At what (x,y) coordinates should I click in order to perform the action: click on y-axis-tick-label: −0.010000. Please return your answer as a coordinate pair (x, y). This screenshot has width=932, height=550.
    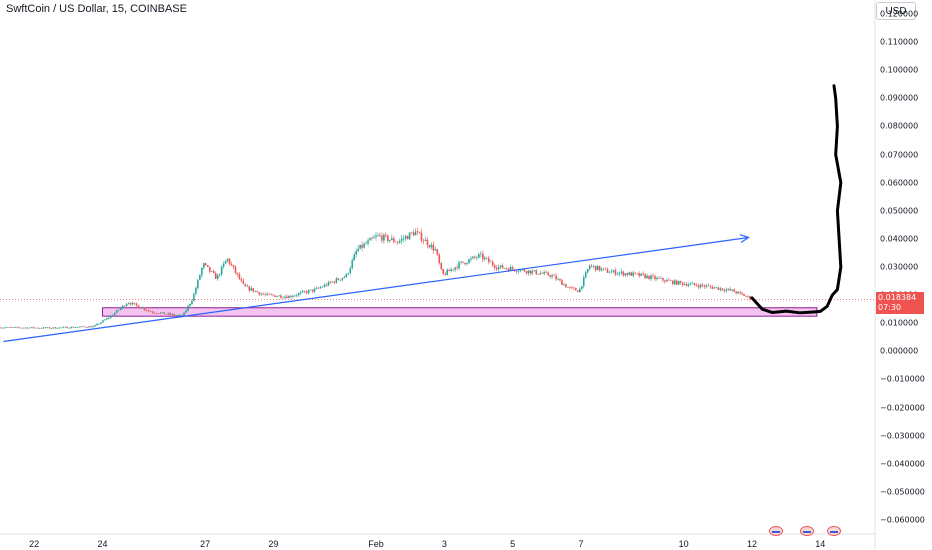
    Looking at the image, I should click on (902, 379).